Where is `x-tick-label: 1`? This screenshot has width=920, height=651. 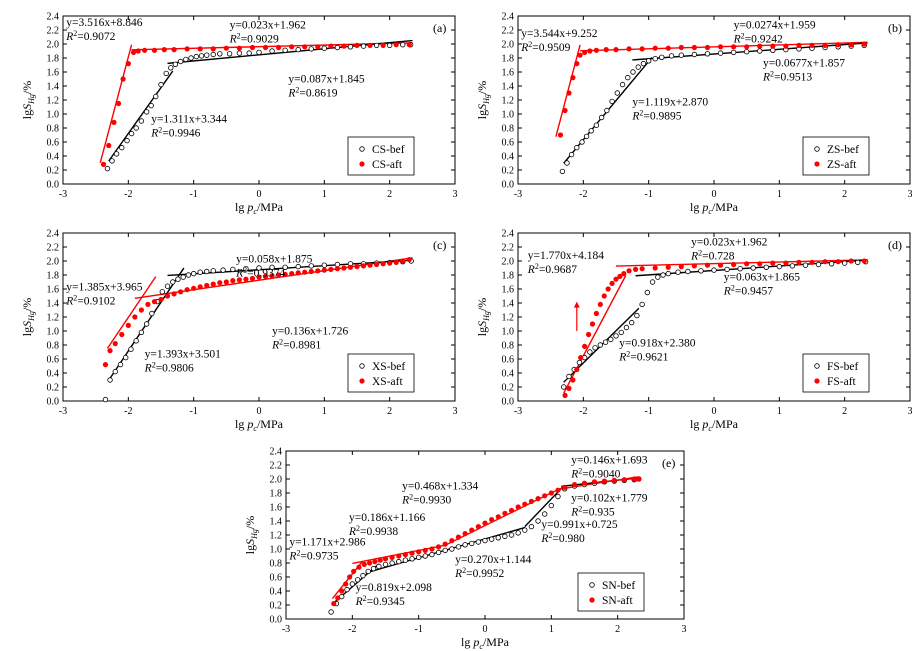 x-tick-label: 1 is located at coordinates (779, 194).